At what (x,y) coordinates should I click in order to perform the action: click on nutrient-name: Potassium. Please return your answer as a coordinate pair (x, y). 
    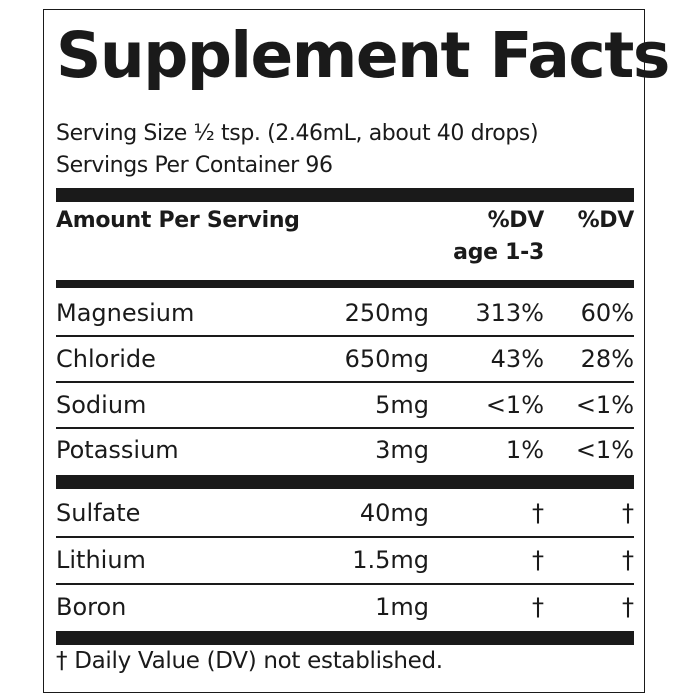
    Looking at the image, I should click on (117, 450).